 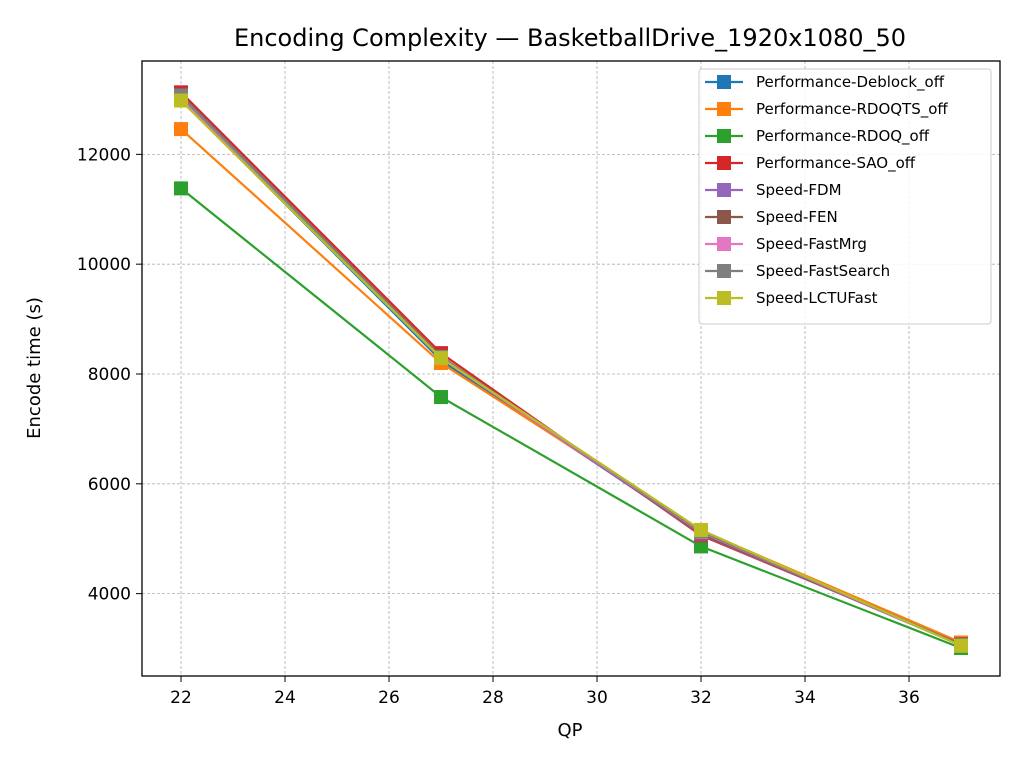 I want to click on legend-item: Performance-SAO_off, so click(x=810, y=163).